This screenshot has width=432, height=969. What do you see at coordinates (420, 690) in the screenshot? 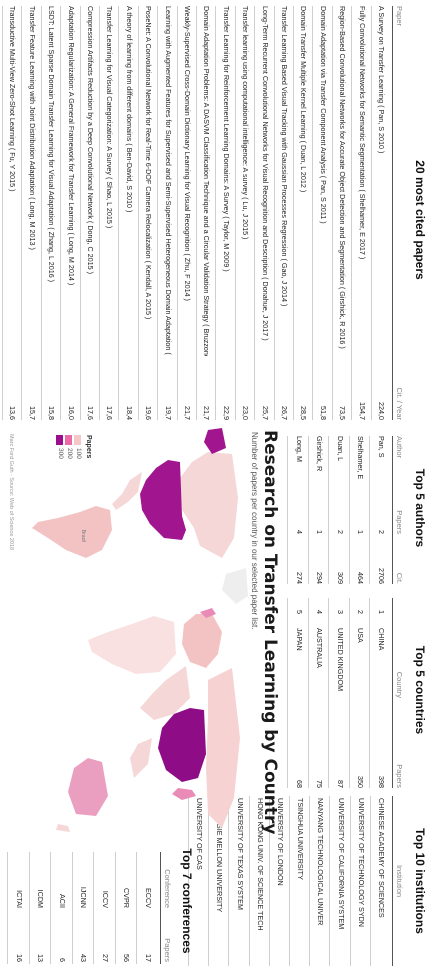
I see `countries-title: Top 5 countries` at bounding box center [420, 690].